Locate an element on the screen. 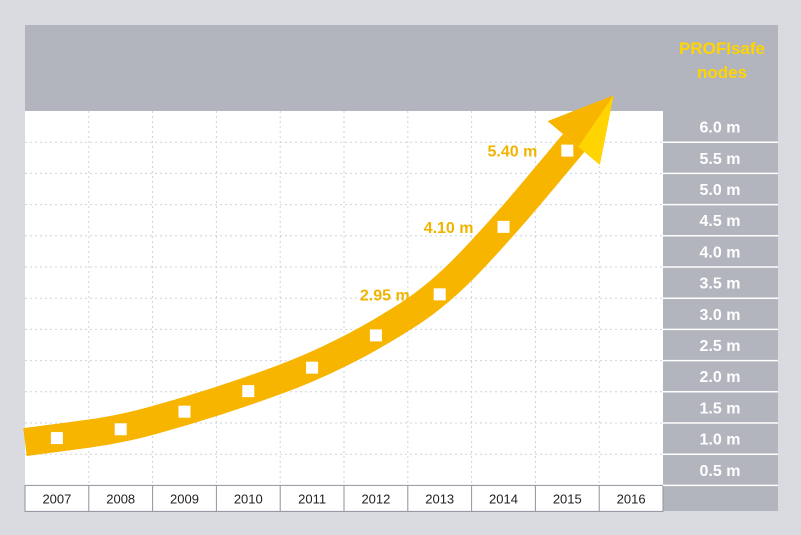 Image resolution: width=801 pixels, height=535 pixels. data-value-label: 4.10 m is located at coordinates (449, 228).